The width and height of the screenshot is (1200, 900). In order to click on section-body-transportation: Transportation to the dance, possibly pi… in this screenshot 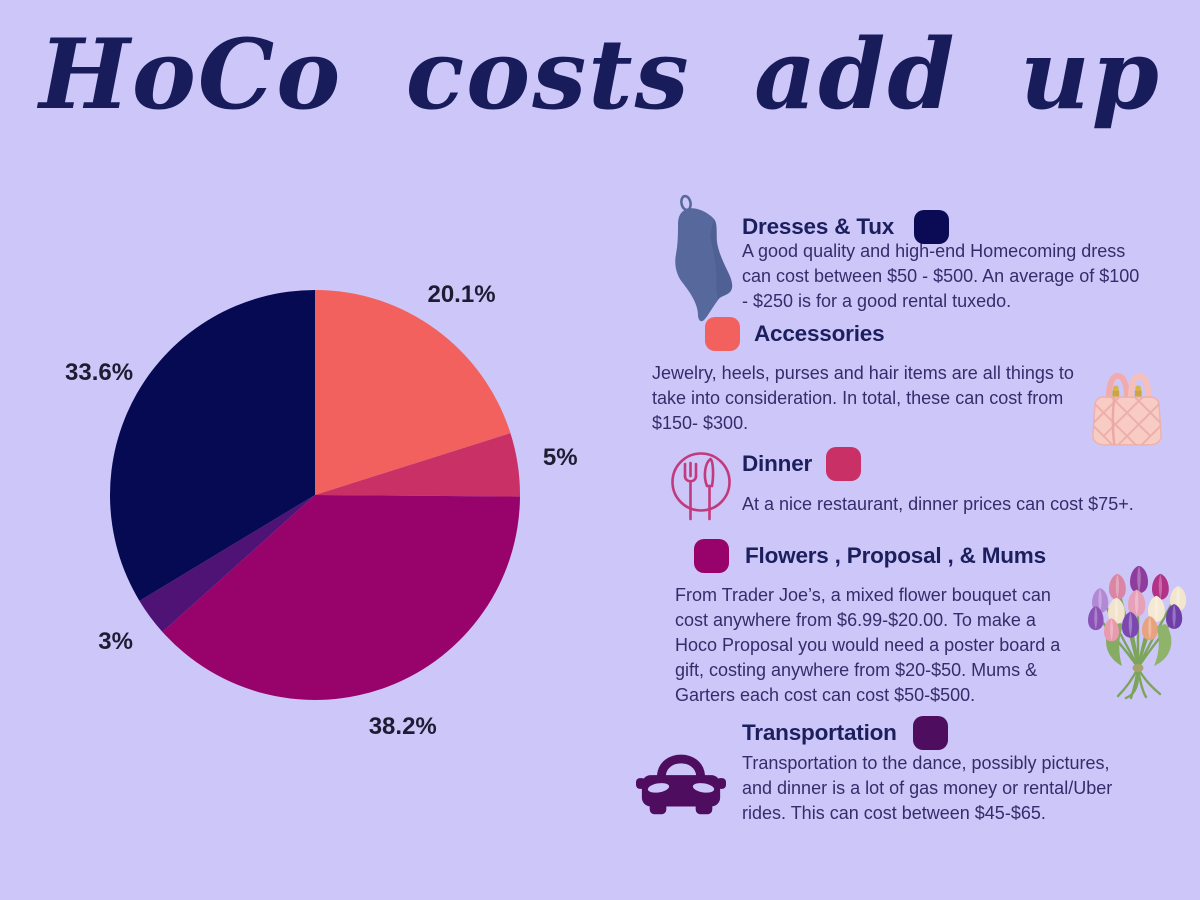, I will do `click(927, 788)`.